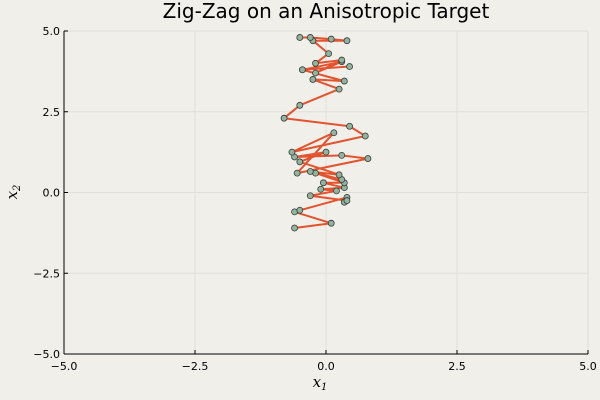  What do you see at coordinates (46, 354) in the screenshot?
I see `y-tick-label: −5.0` at bounding box center [46, 354].